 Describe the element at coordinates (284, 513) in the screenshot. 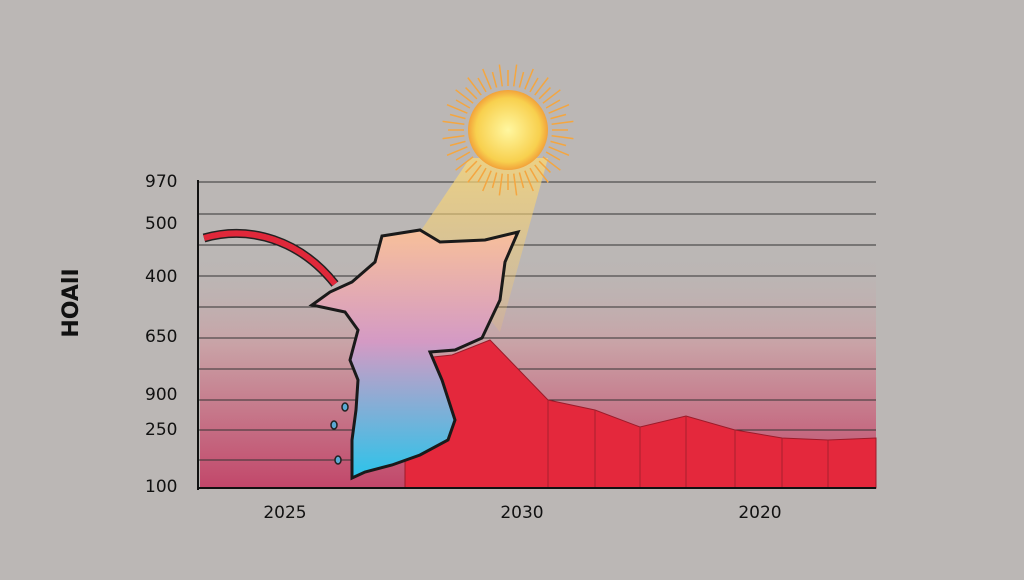

I see `x-label: 2025` at that location.